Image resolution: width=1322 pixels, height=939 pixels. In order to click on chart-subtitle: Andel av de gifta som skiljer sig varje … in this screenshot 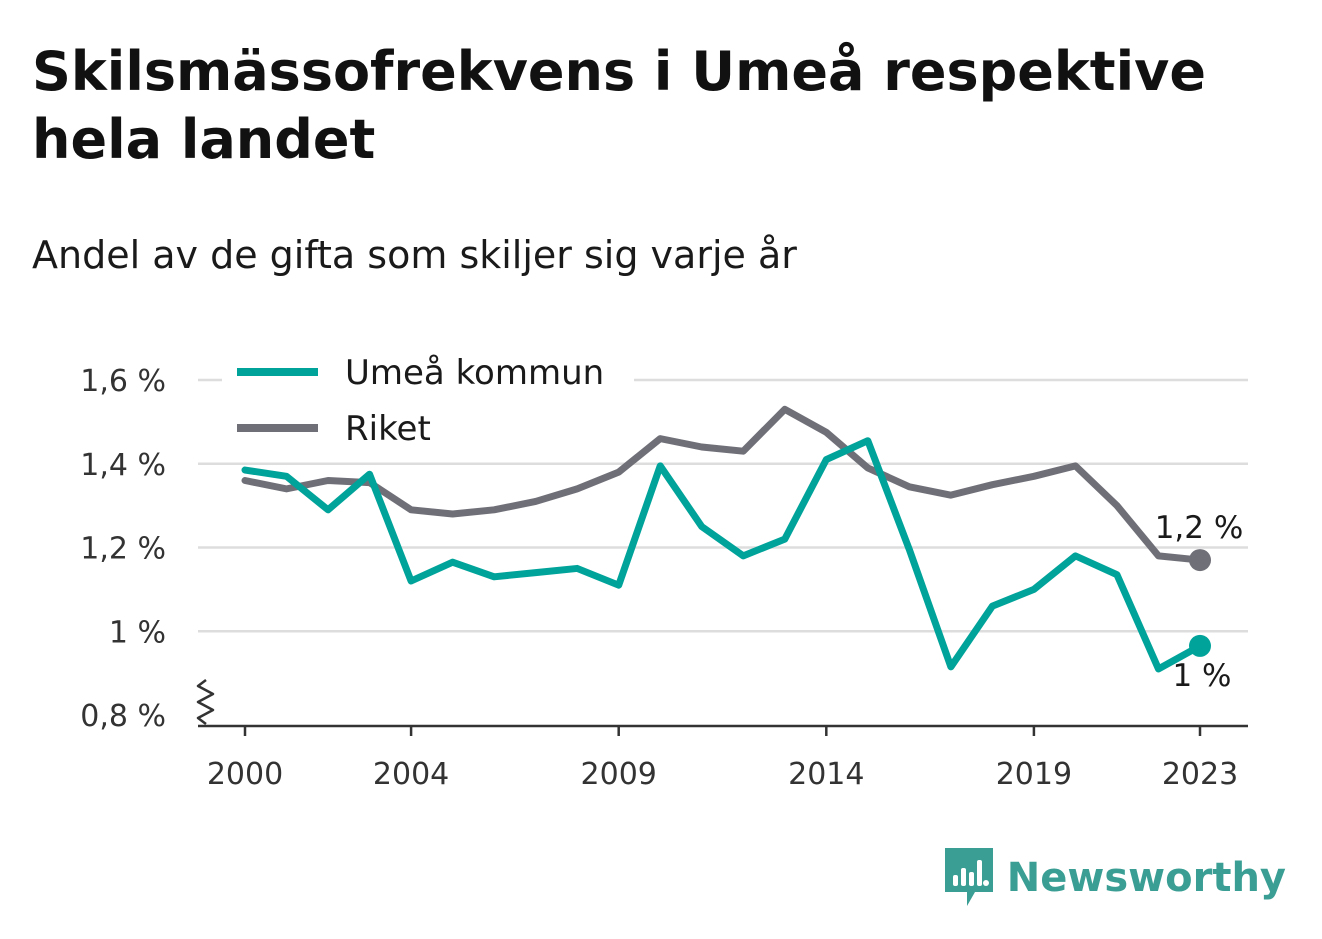, I will do `click(414, 255)`.